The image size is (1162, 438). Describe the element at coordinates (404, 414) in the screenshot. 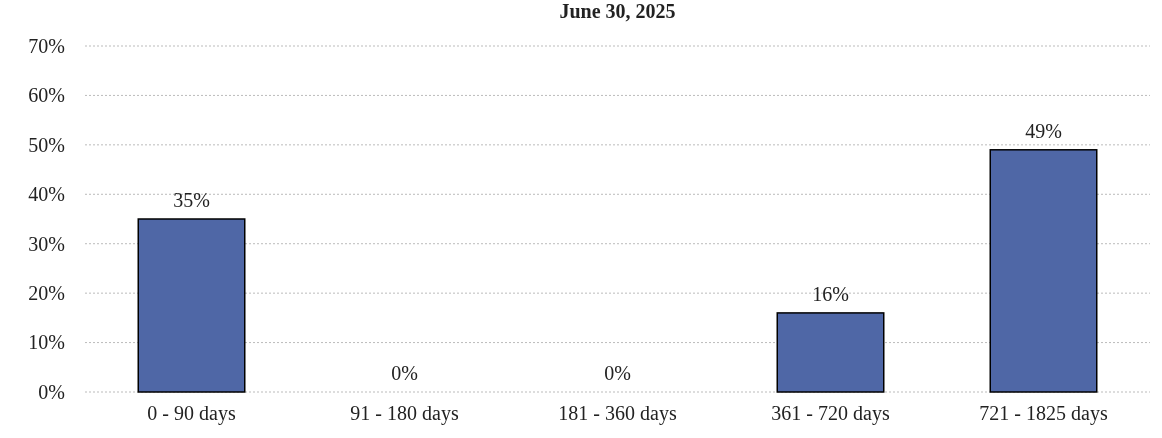

I see `x-tick-label: 91 - 180 days` at that location.